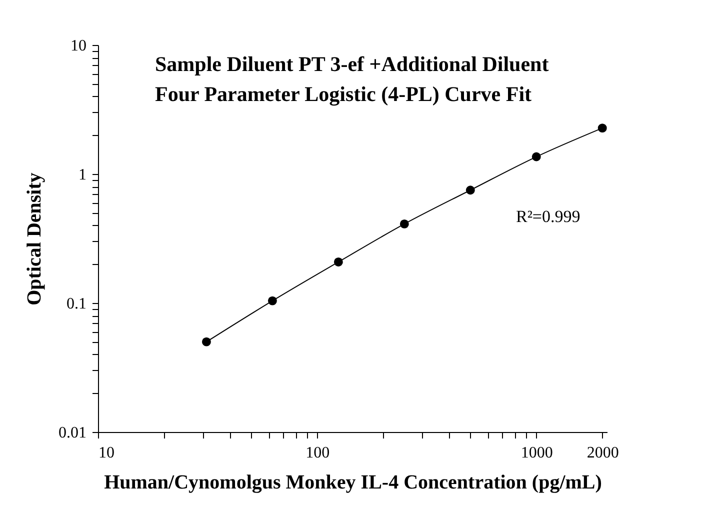 Image resolution: width=715 pixels, height=522 pixels. What do you see at coordinates (106, 453) in the screenshot?
I see `x-tick-label: 10` at bounding box center [106, 453].